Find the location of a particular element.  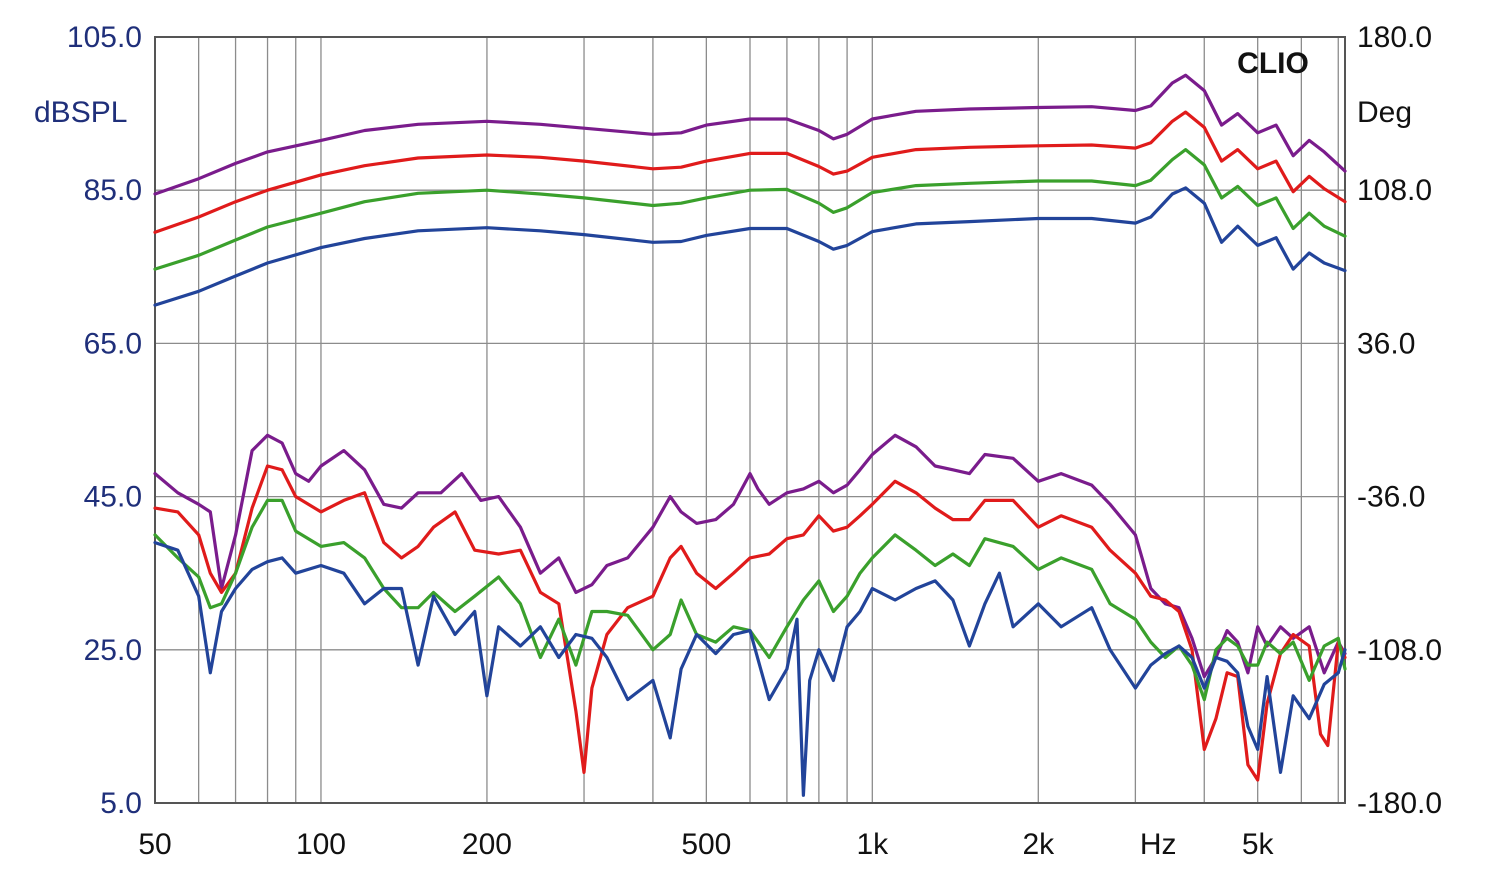

x-axis-unit: Hz is located at coordinates (1158, 844).